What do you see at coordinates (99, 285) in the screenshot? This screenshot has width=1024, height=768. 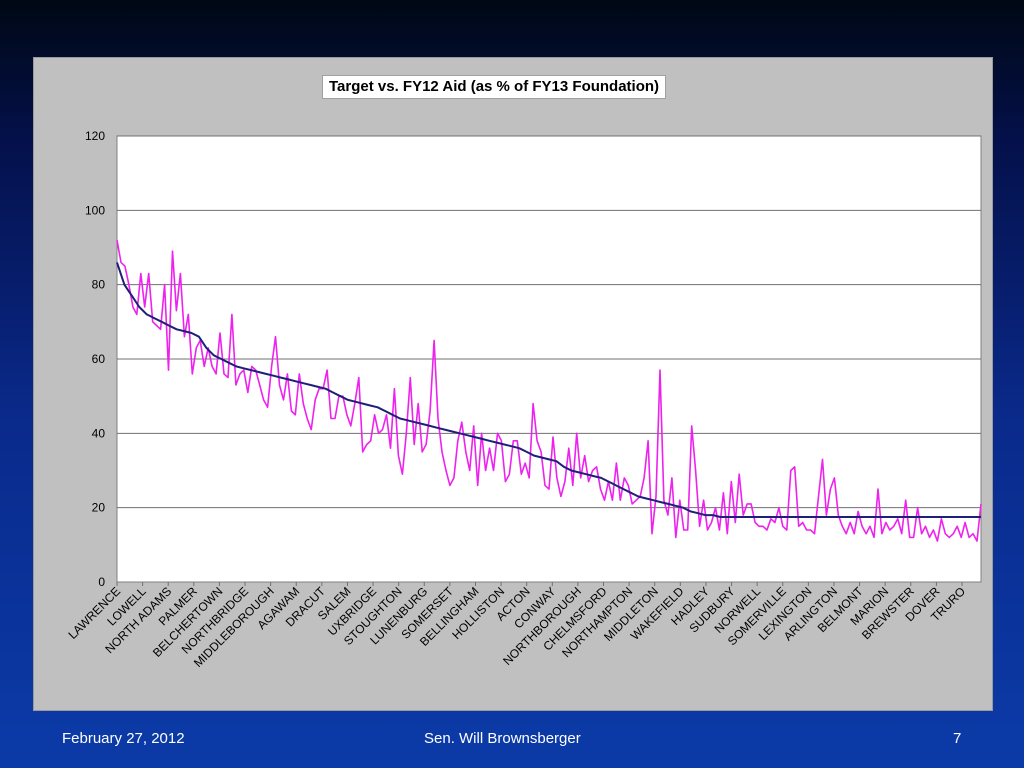 I see `y-tick-label: 80` at bounding box center [99, 285].